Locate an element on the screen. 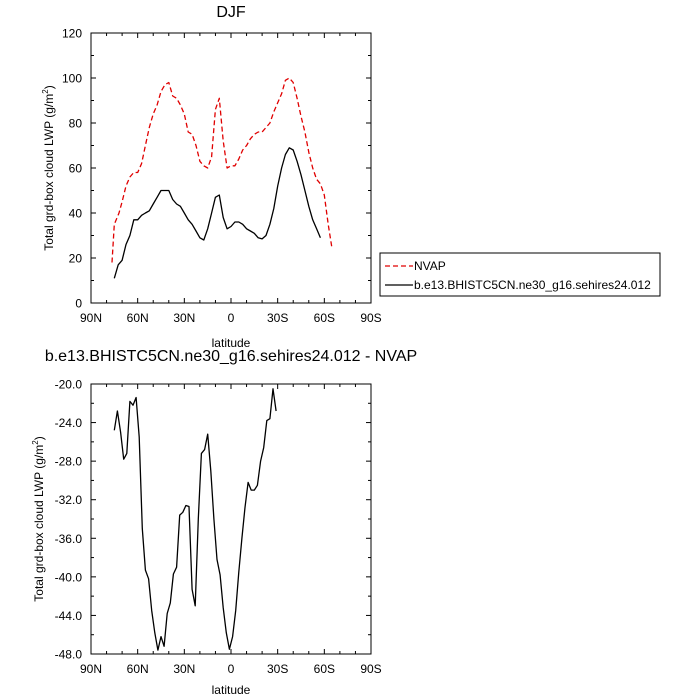 The width and height of the screenshot is (700, 700). bottom-xtick-label: 30N is located at coordinates (184, 669).